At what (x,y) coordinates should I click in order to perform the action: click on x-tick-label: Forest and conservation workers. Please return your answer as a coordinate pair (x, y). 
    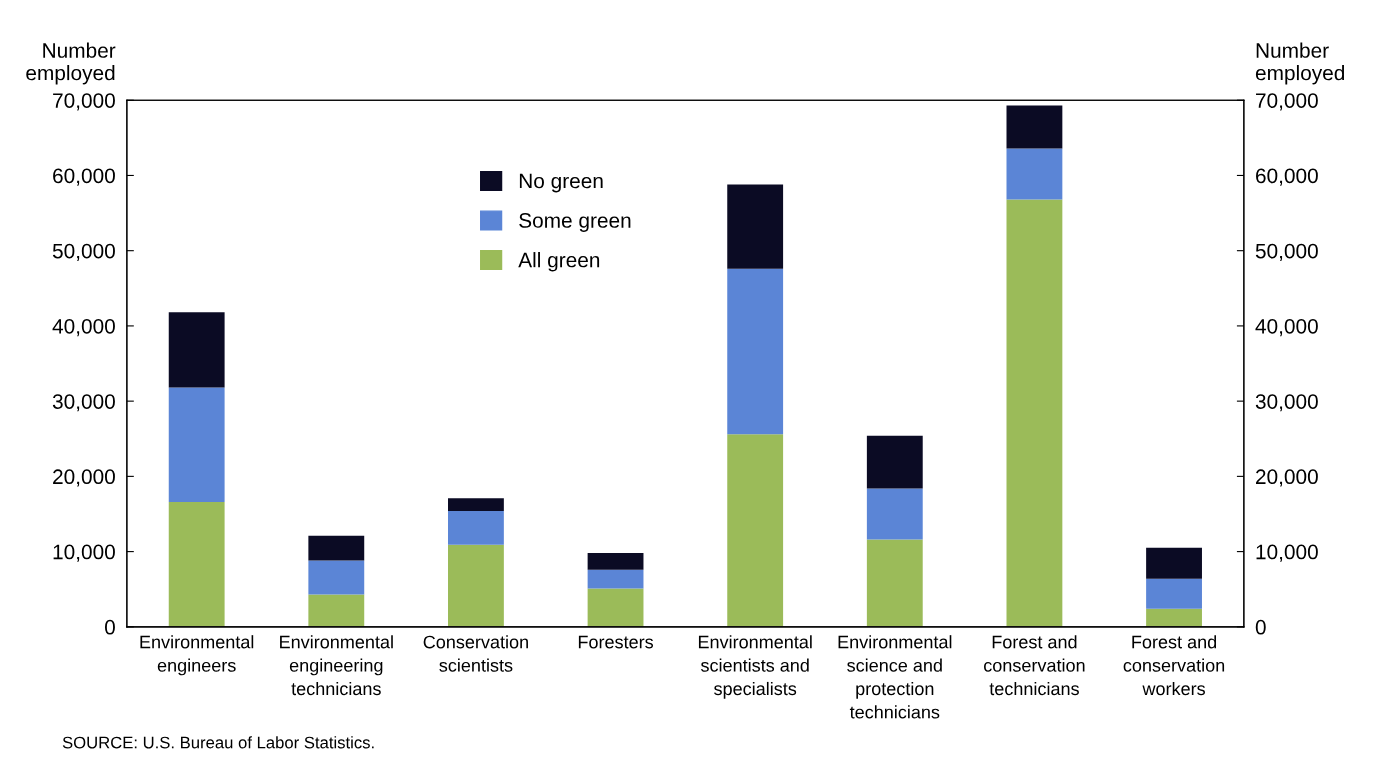
    Looking at the image, I should click on (1174, 665).